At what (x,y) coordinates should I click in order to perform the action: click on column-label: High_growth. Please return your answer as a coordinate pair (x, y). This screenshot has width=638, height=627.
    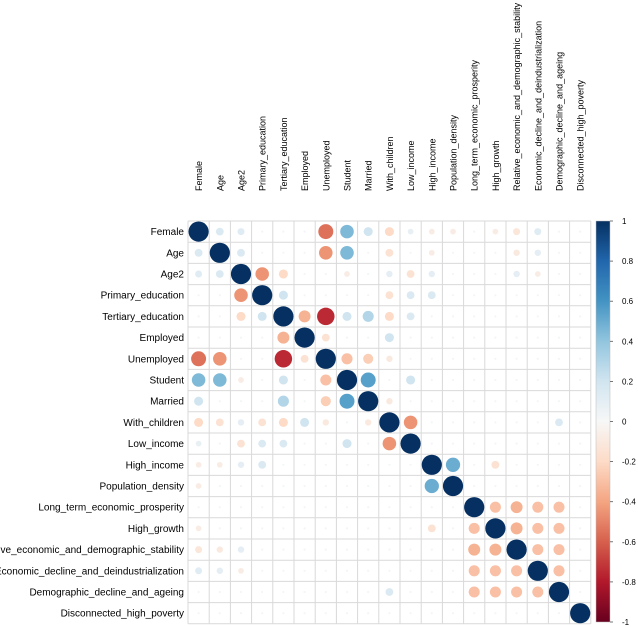
    Looking at the image, I should click on (496, 165).